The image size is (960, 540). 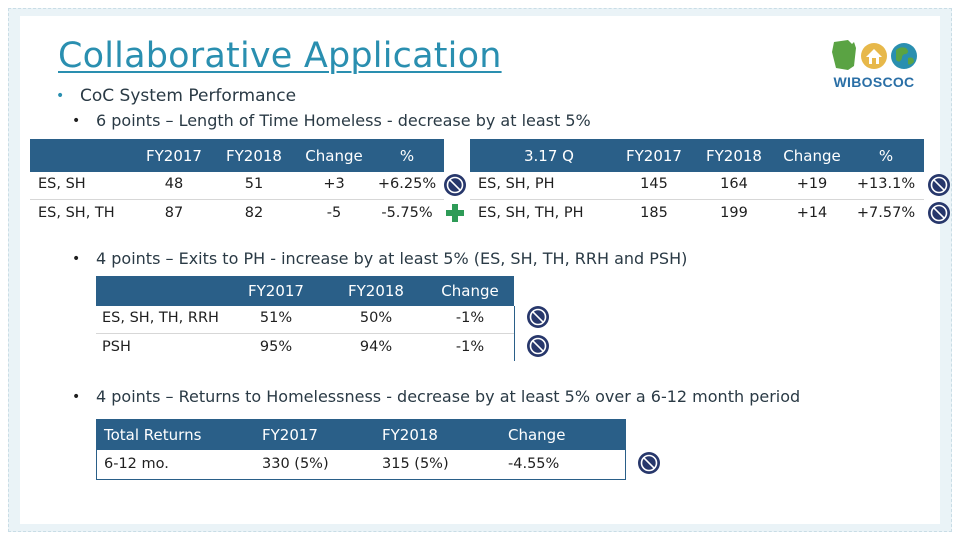 I want to click on returns-row1-label: 6-12 mo., so click(x=136, y=464).